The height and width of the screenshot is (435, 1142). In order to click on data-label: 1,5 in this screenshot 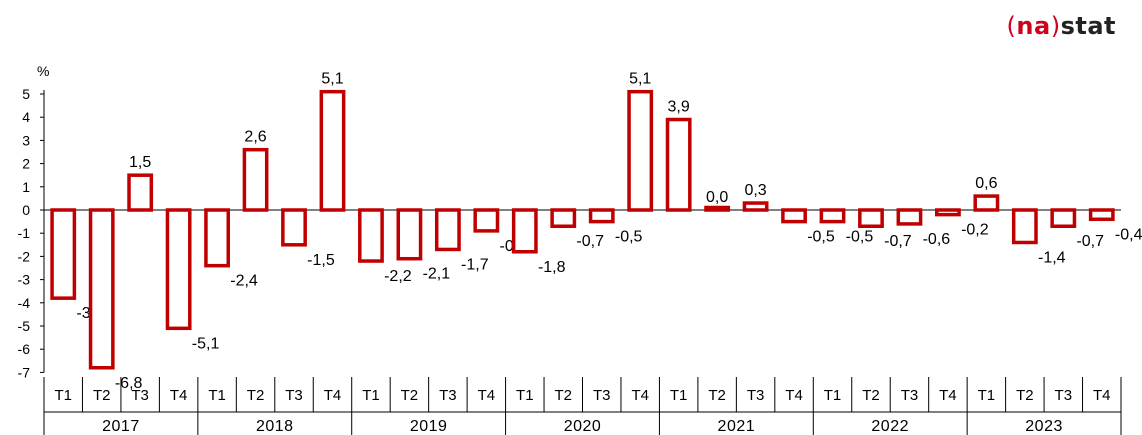, I will do `click(140, 162)`.